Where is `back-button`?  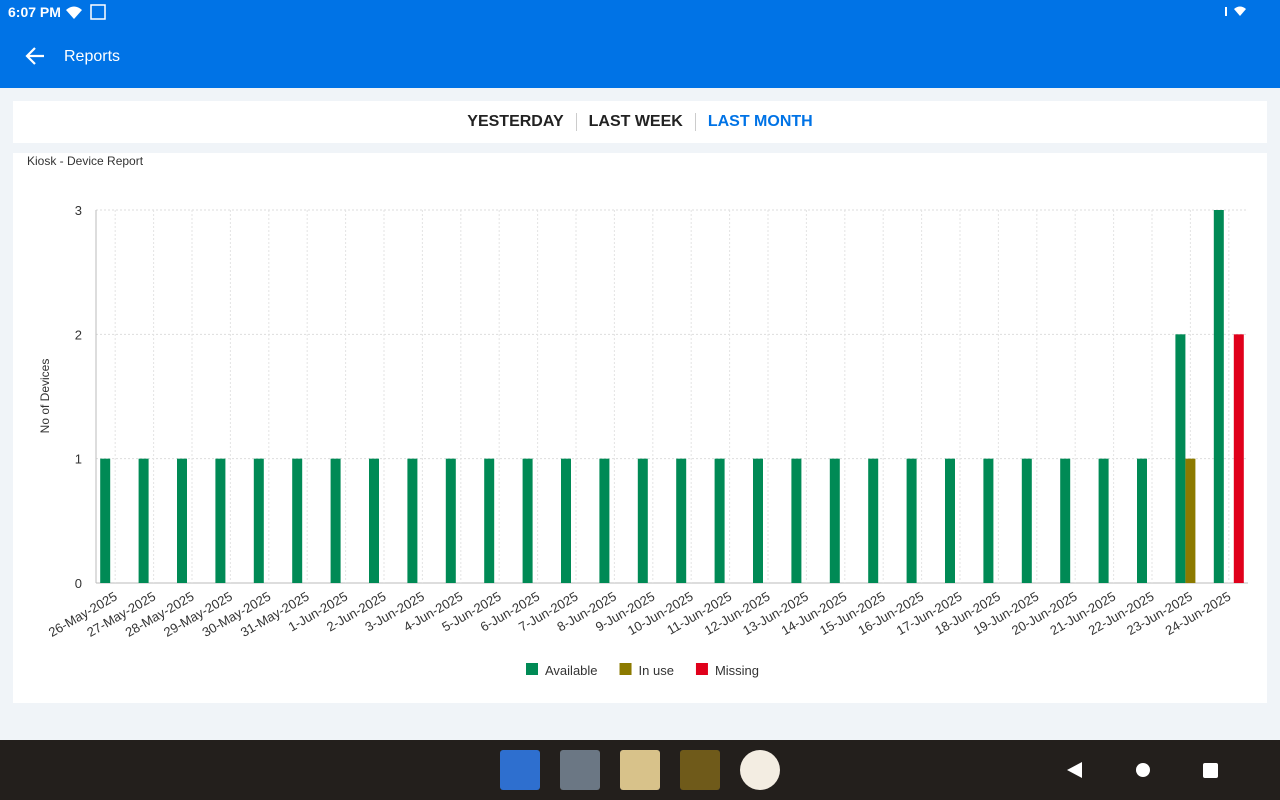
back-button is located at coordinates (36, 56).